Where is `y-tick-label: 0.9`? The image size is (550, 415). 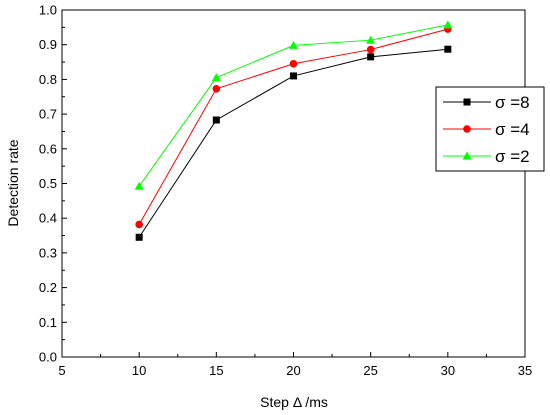 y-tick-label: 0.9 is located at coordinates (48, 44).